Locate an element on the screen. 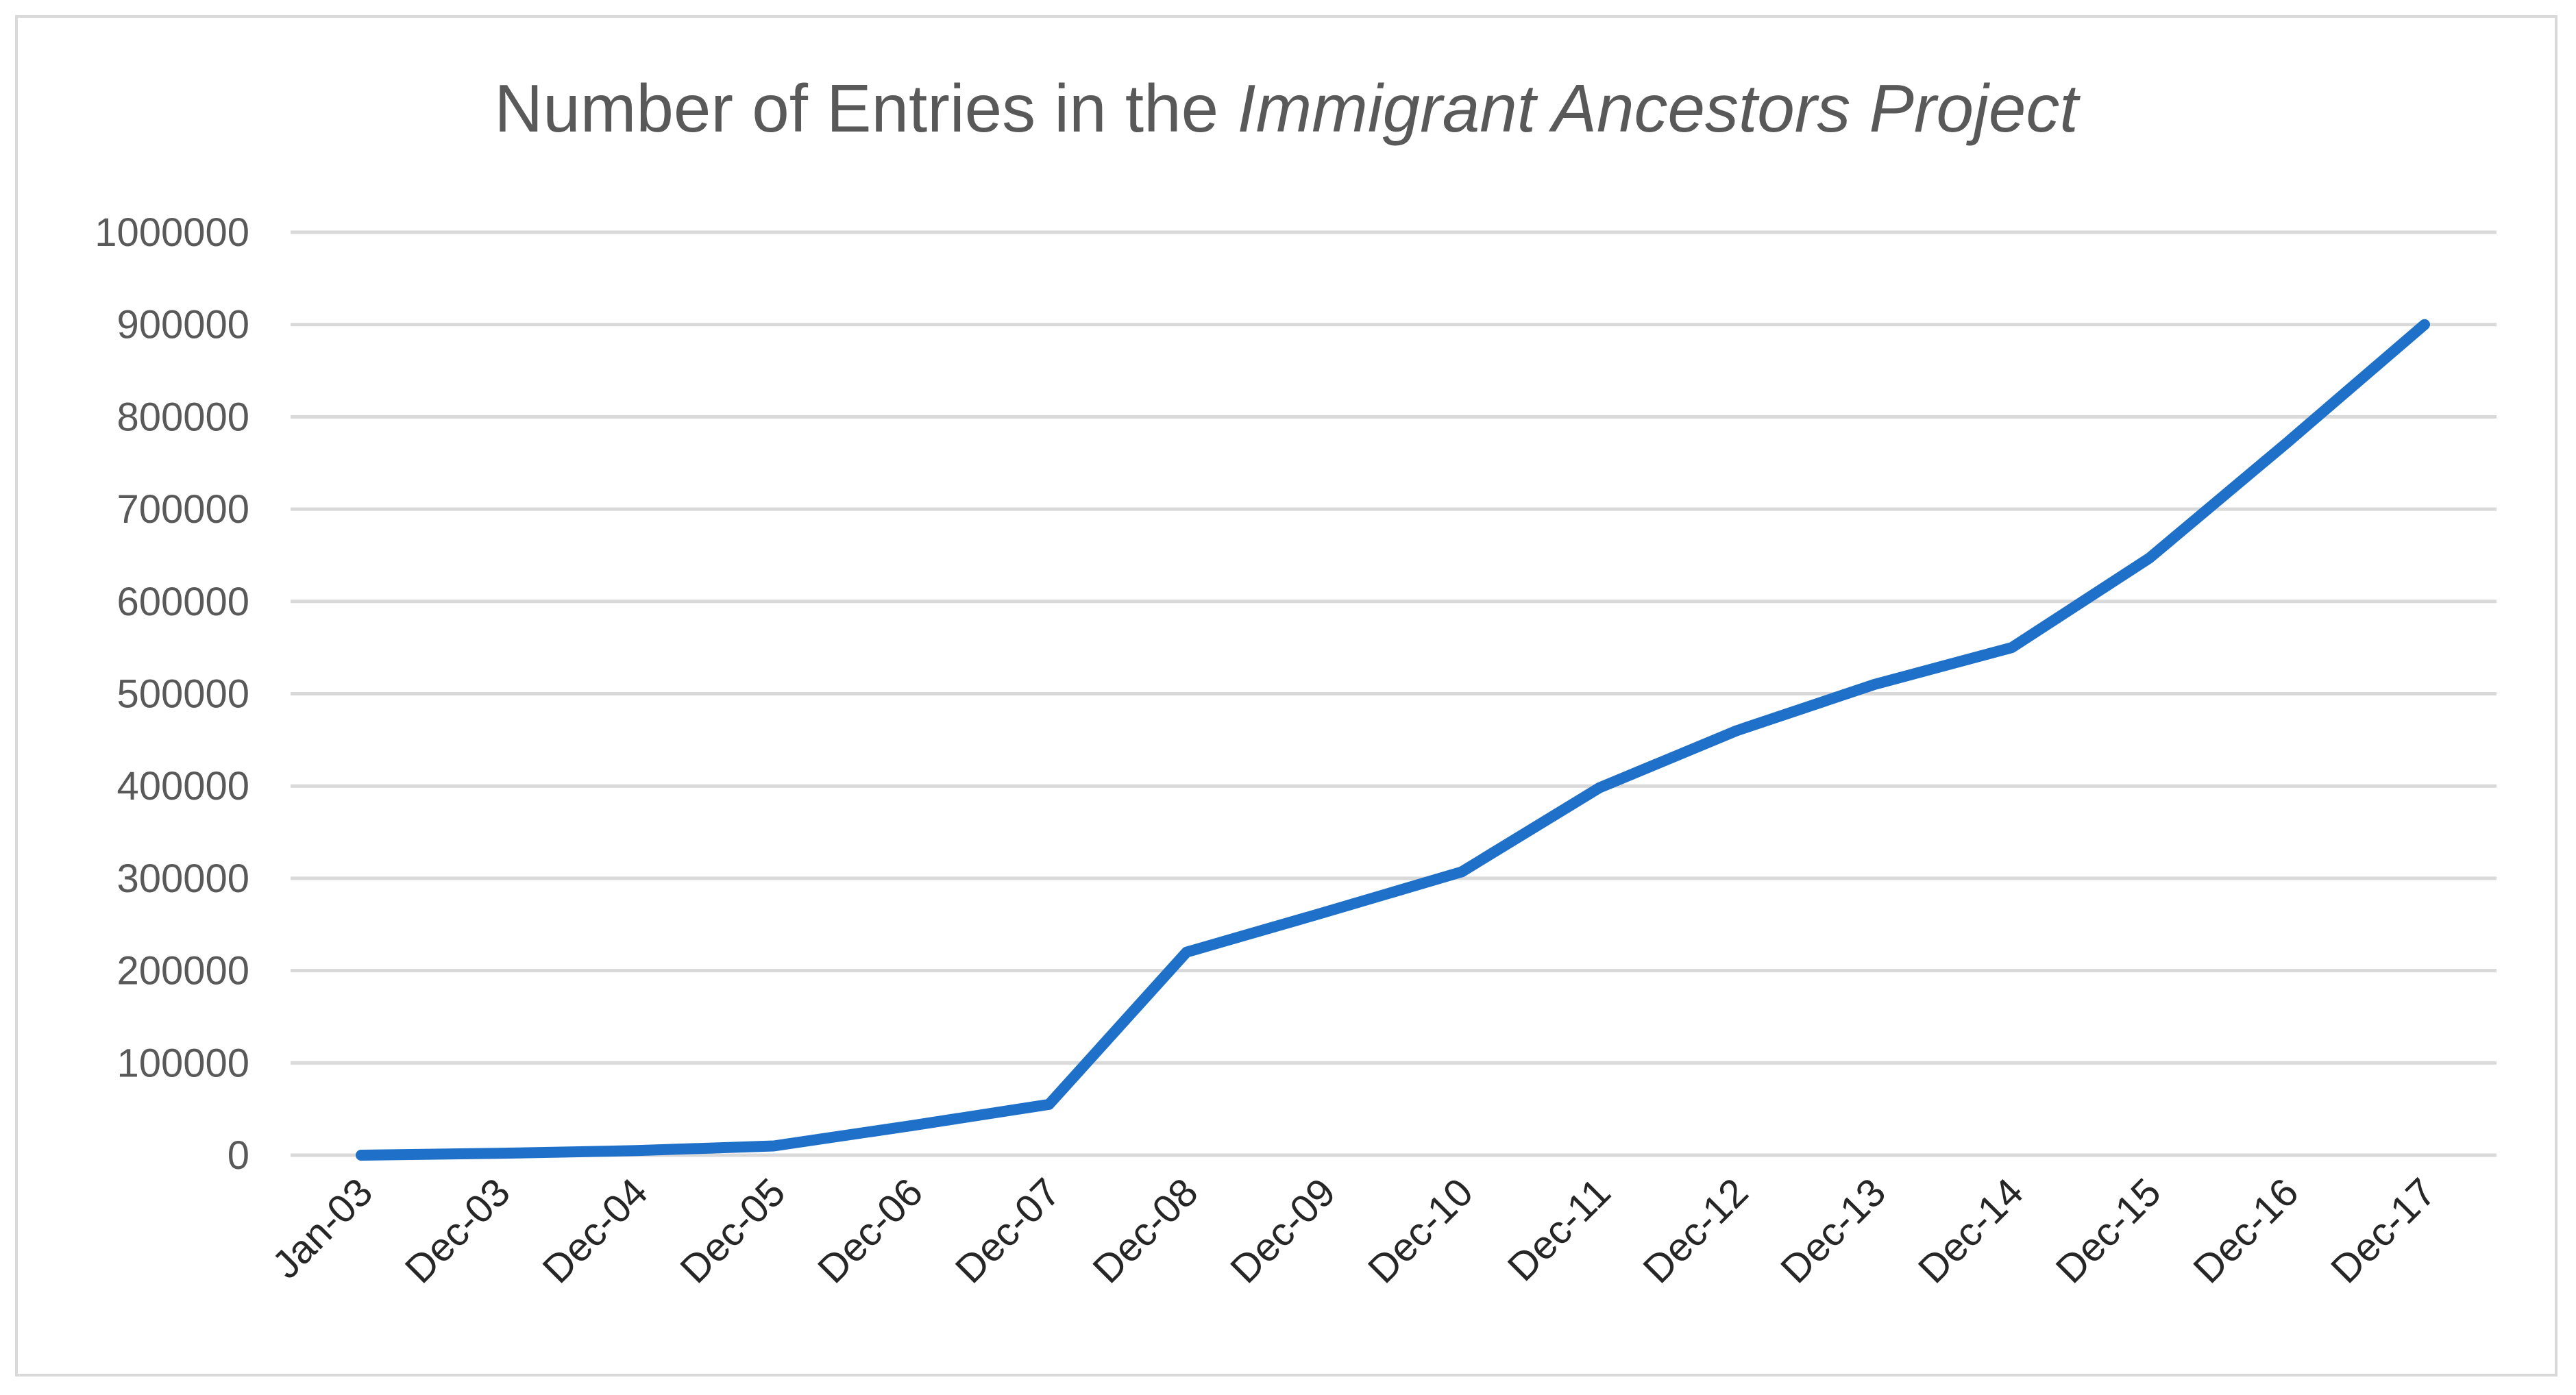 Image resolution: width=2576 pixels, height=1395 pixels. x-tick-label: Dec-10 is located at coordinates (1421, 1231).